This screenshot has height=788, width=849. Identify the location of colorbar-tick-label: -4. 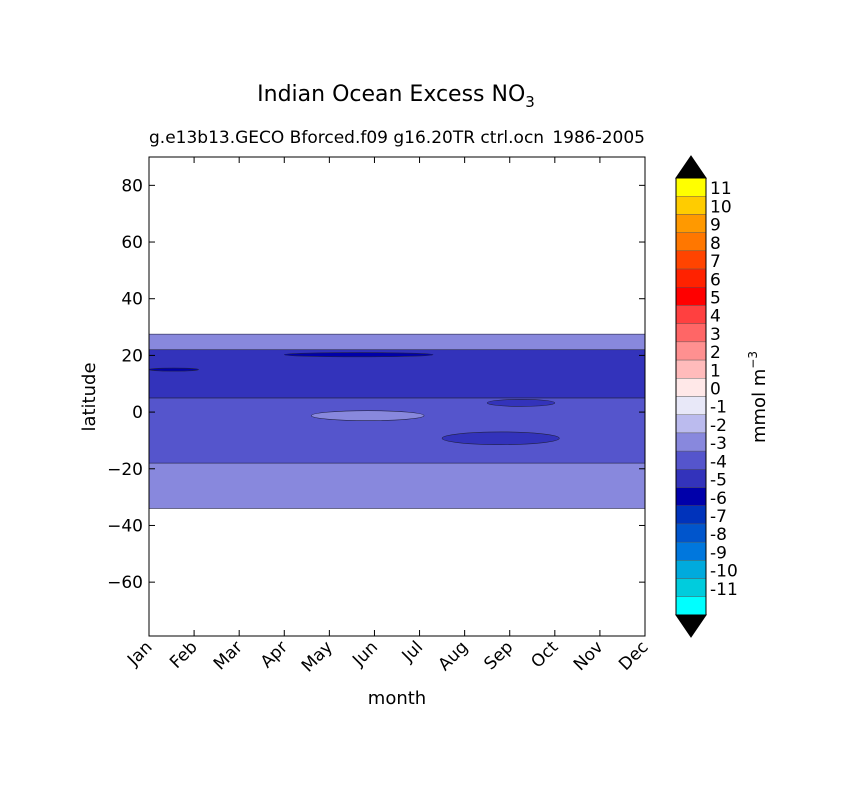
(718, 462).